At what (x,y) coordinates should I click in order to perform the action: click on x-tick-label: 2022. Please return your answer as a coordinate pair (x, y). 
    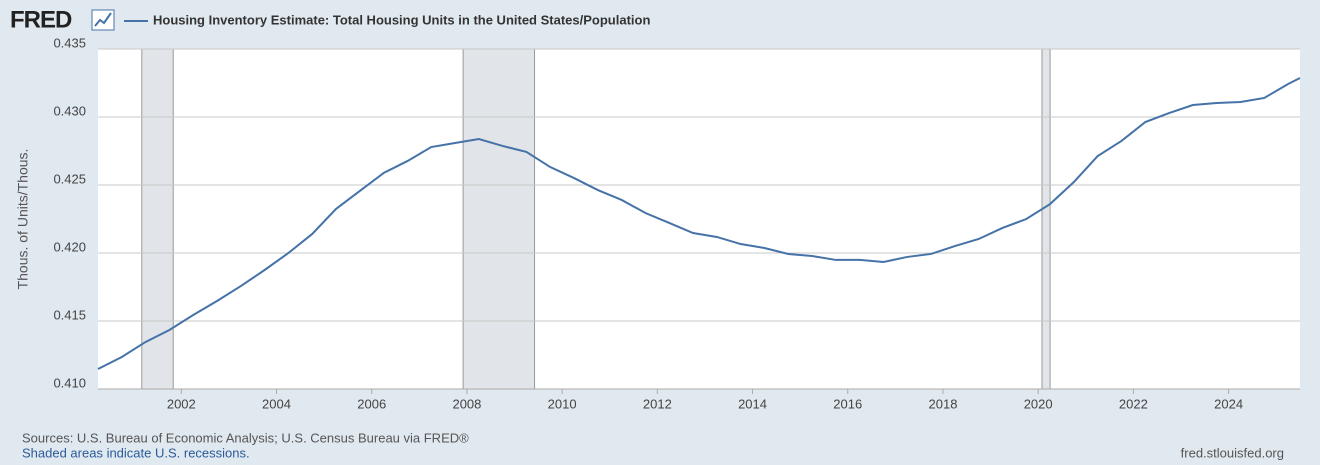
    Looking at the image, I should click on (1133, 403).